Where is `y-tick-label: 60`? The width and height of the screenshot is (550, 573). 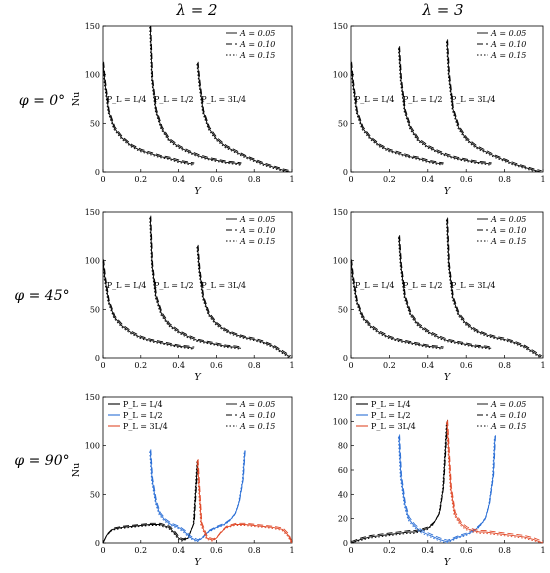 y-tick-label: 60 is located at coordinates (343, 470).